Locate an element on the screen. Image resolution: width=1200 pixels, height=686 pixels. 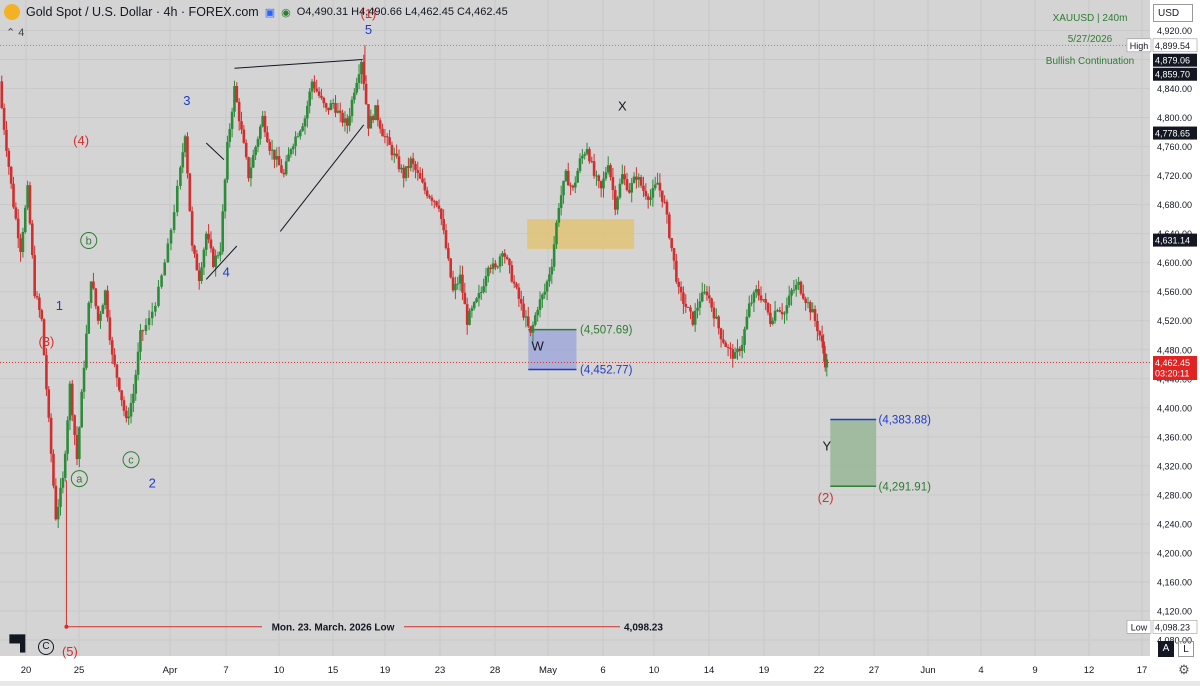
wave-label: 1 is located at coordinates (59, 305).